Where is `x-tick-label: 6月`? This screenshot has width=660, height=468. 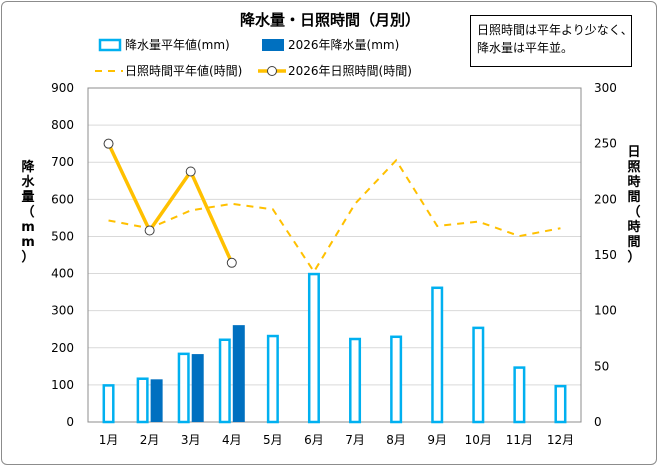
x-tick-label: 6月 is located at coordinates (314, 440).